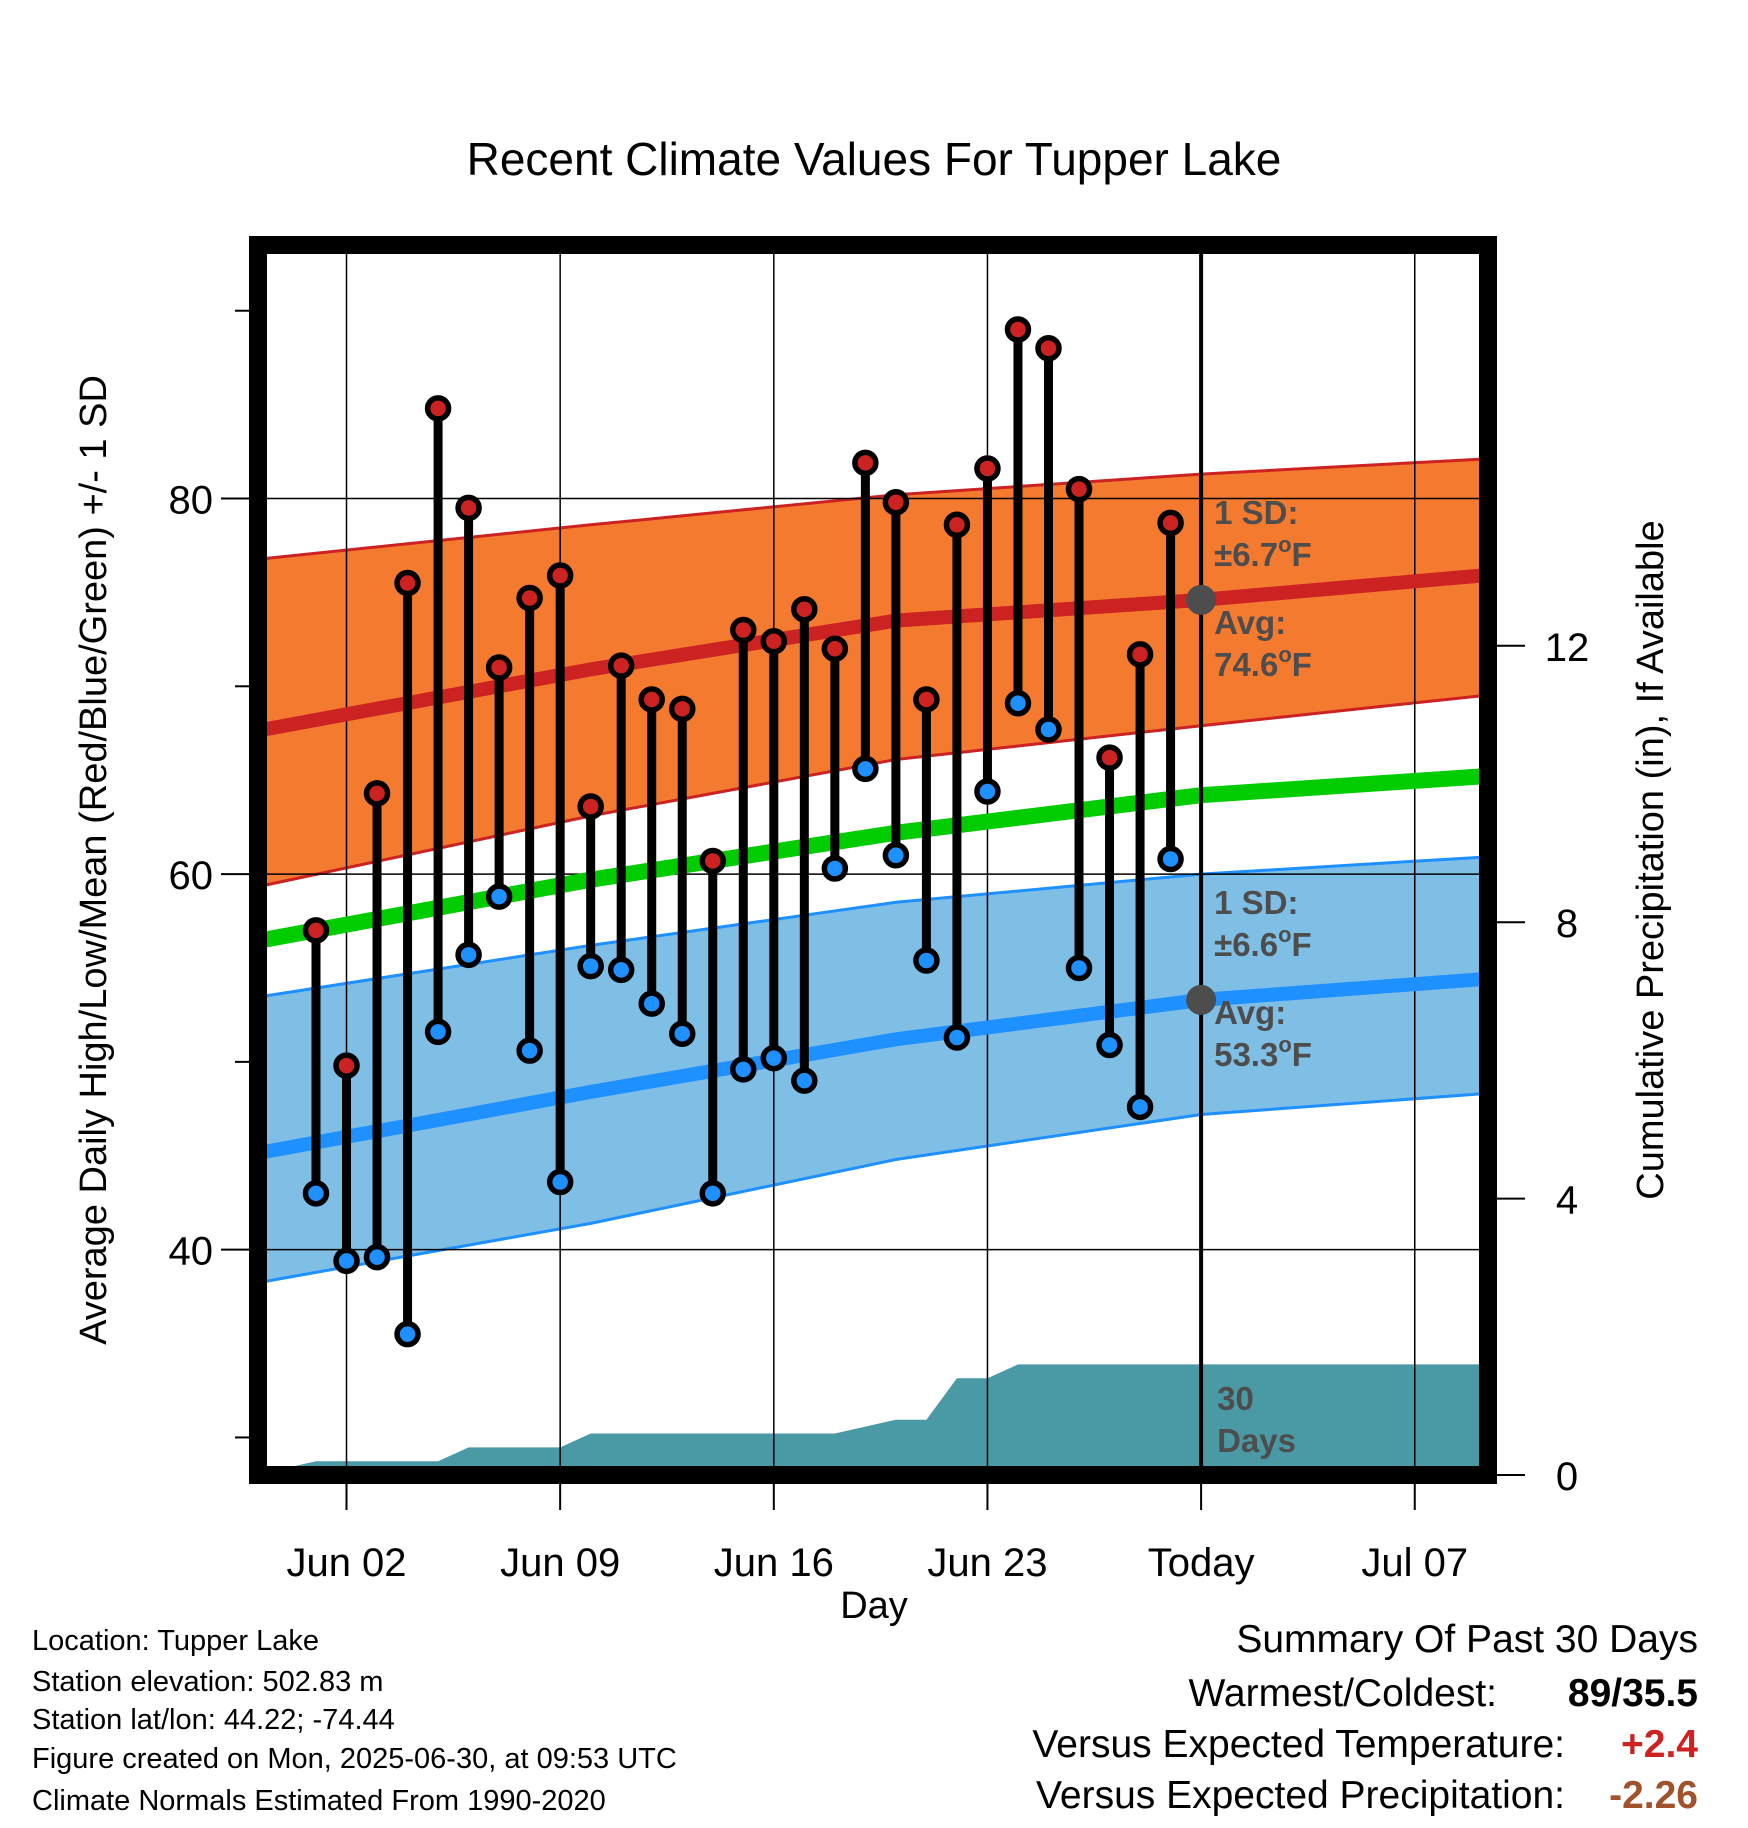 Image resolution: width=1748 pixels, height=1828 pixels. What do you see at coordinates (207, 1682) in the screenshot?
I see `footer-elevation: Station elevation: 502.83 m` at bounding box center [207, 1682].